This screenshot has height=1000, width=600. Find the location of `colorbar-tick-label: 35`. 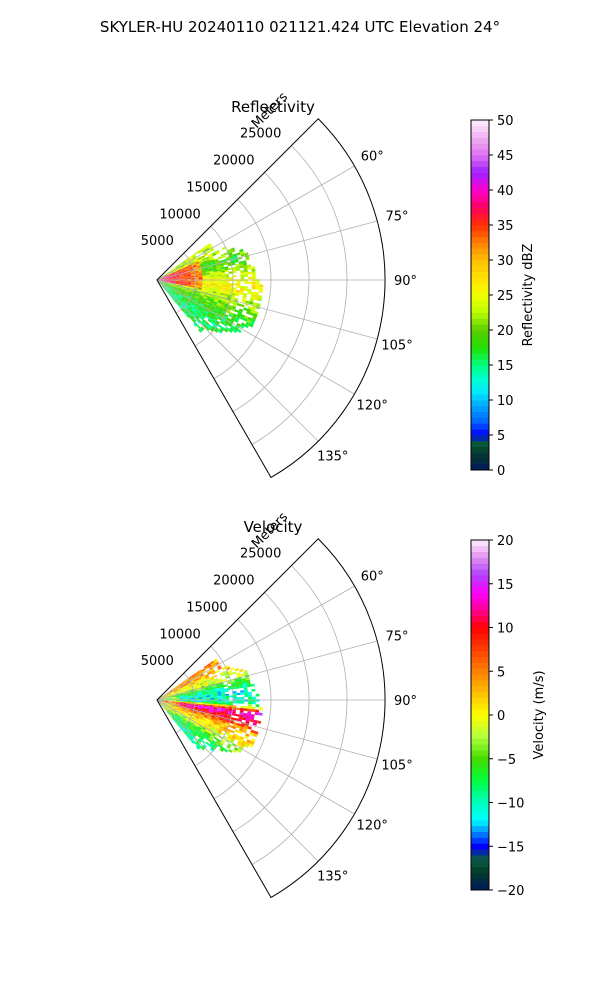

colorbar-tick-label: 35 is located at coordinates (505, 226).